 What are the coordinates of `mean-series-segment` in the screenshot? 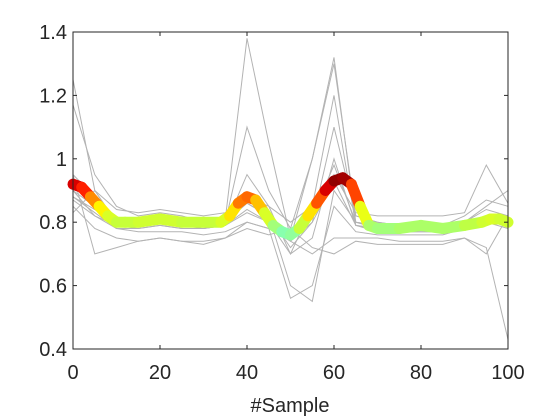 It's located at (503, 220).